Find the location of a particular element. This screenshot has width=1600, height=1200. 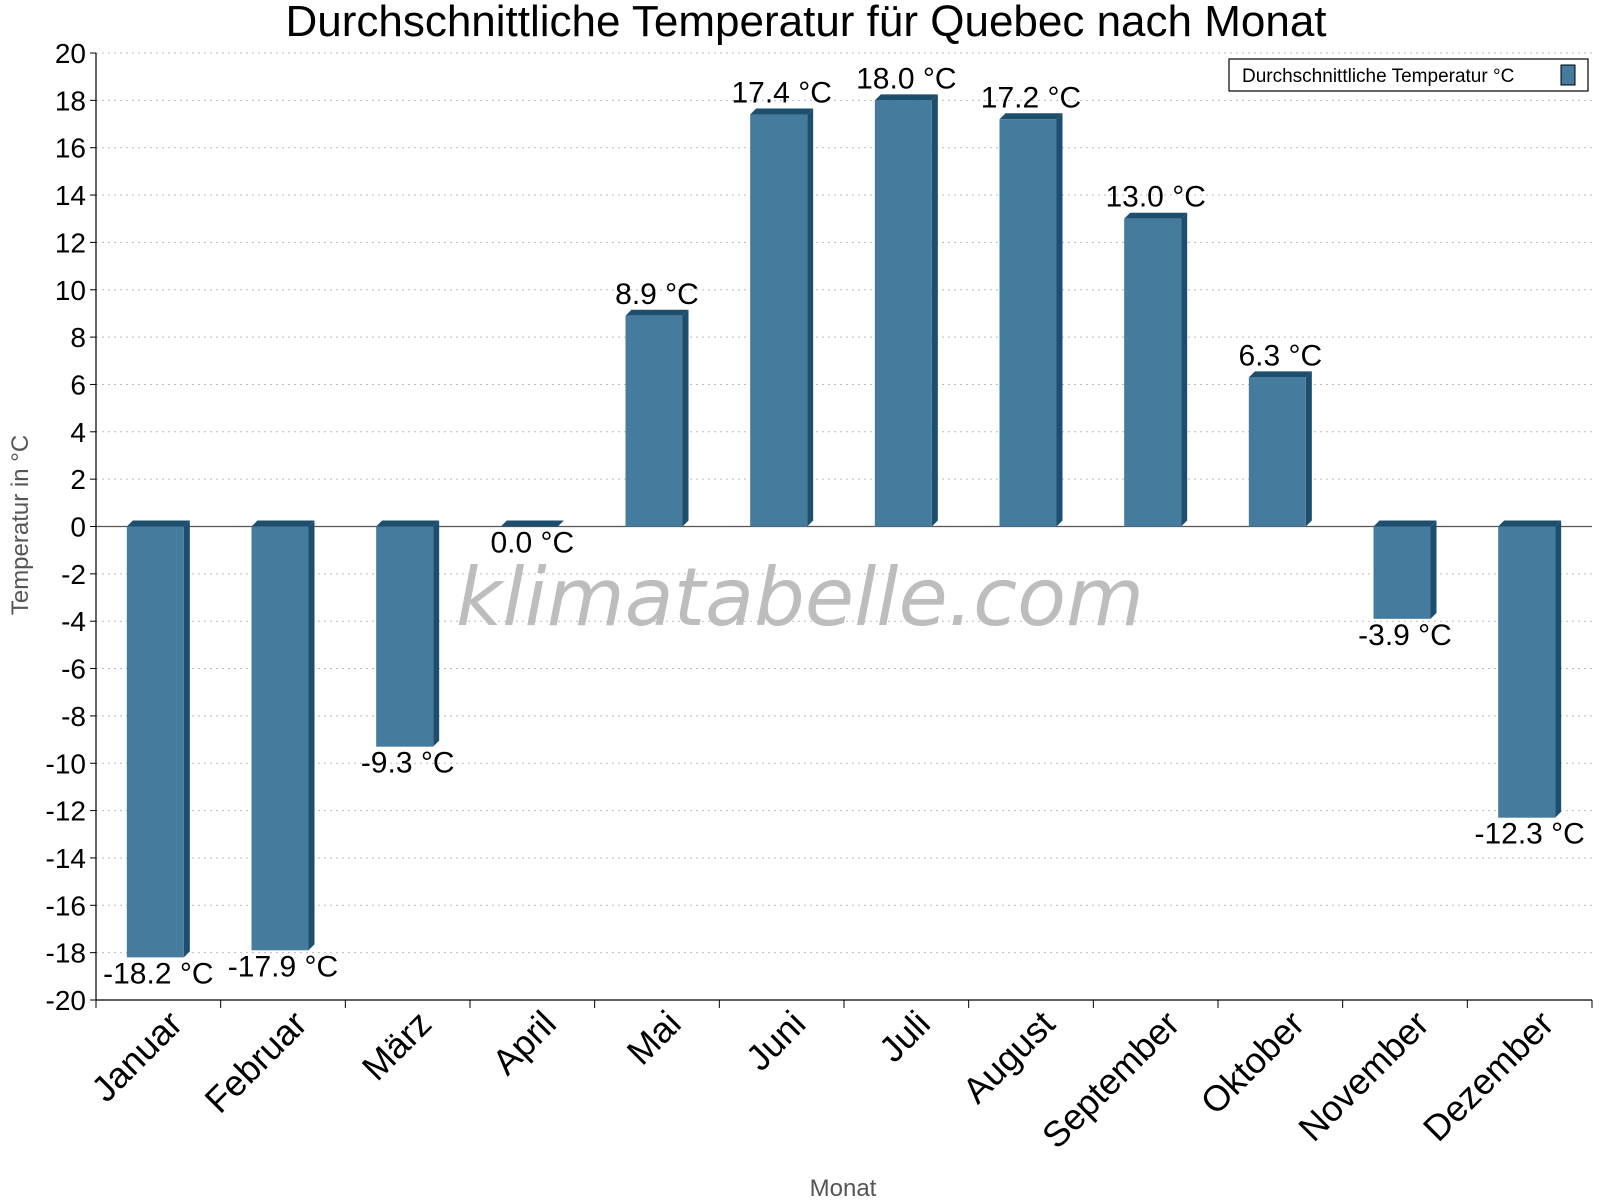

y-tick-label: 4 is located at coordinates (78, 432).